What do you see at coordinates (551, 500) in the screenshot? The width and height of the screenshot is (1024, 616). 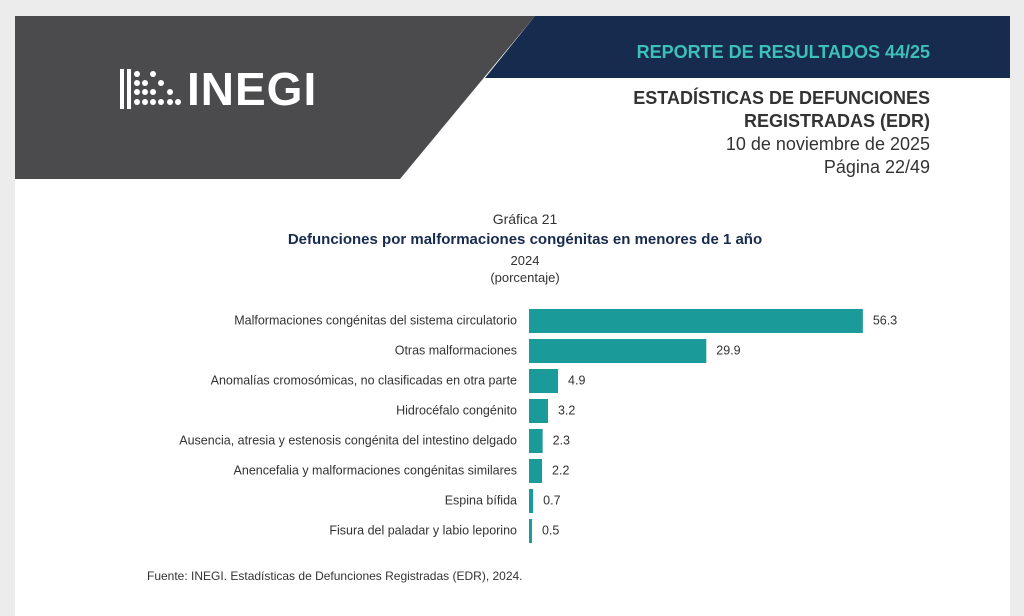 I see `value-label: 0.7` at bounding box center [551, 500].